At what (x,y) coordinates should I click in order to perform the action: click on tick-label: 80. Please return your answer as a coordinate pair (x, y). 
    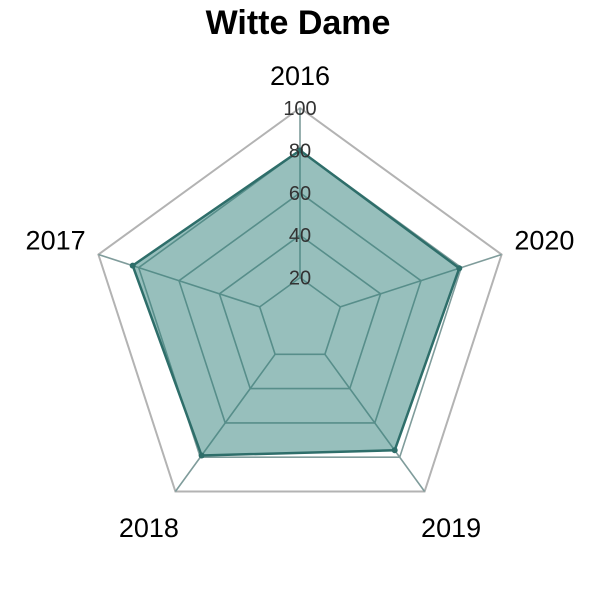
    Looking at the image, I should click on (300, 151).